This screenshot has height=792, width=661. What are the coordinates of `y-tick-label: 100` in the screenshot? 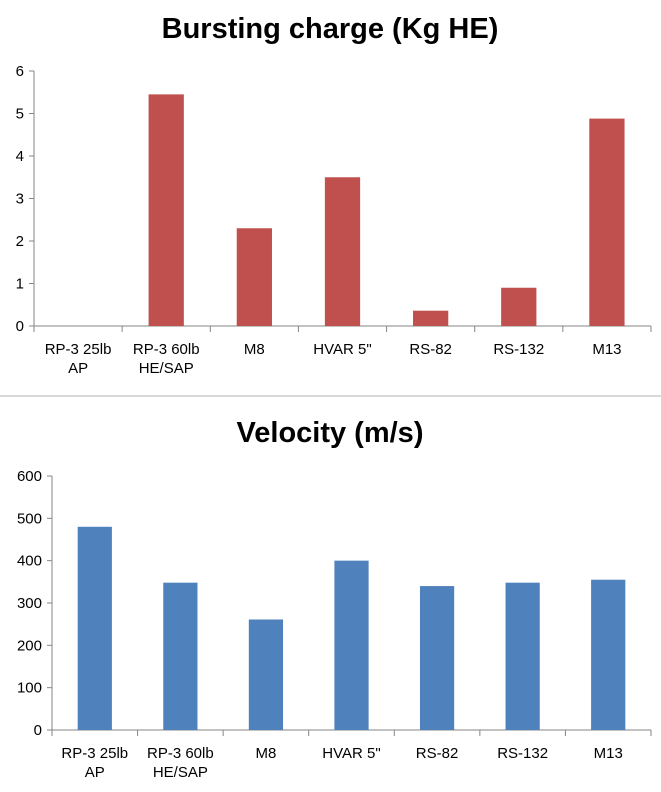 It's located at (29, 688).